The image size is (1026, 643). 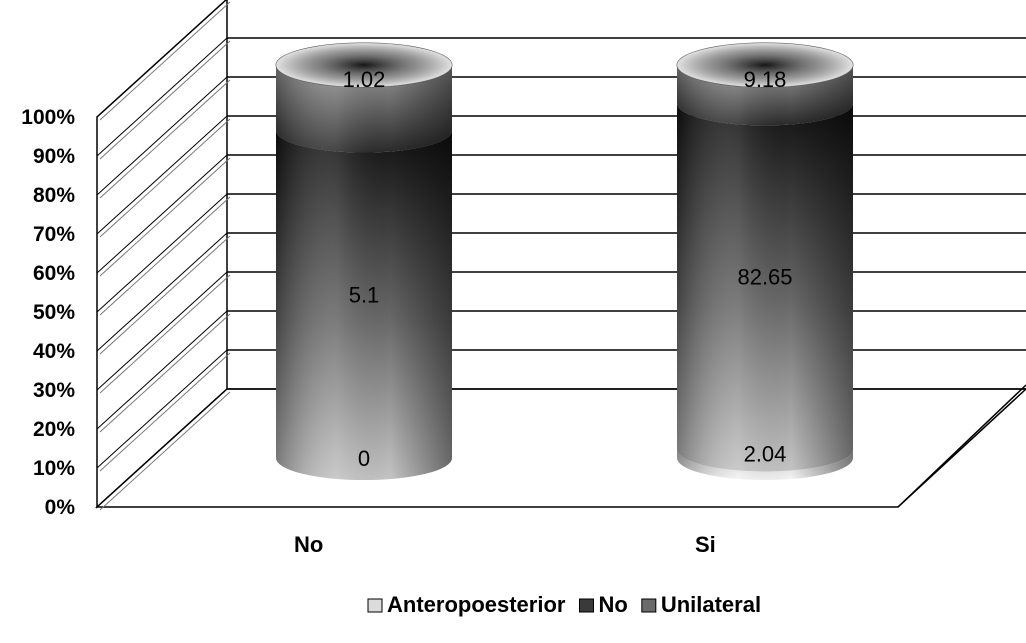 What do you see at coordinates (764, 276) in the screenshot?
I see `data-label: 82.65` at bounding box center [764, 276].